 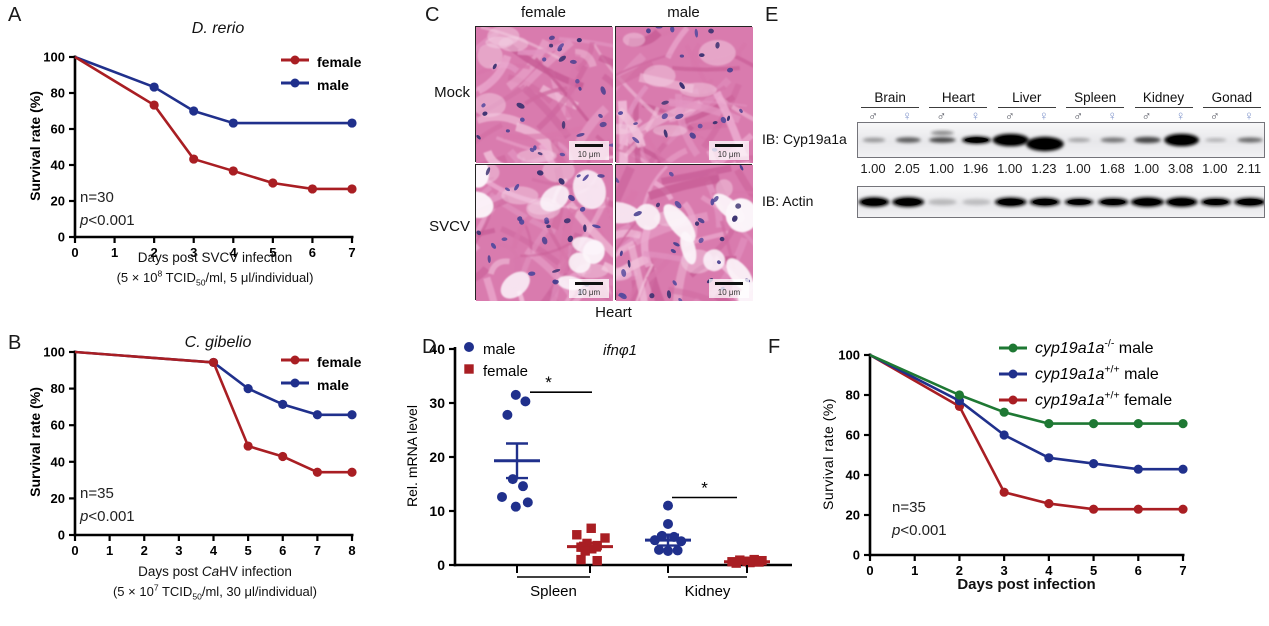 I want to click on tissue-label-spleen: Spleen, so click(x=1095, y=97).